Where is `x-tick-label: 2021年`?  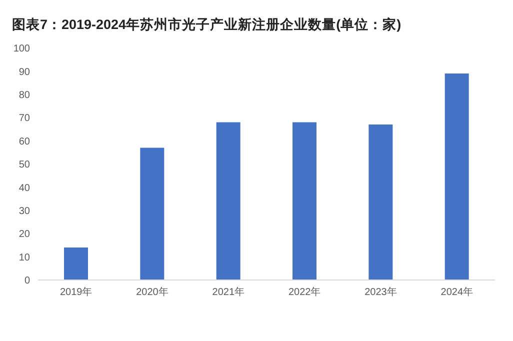
x-tick-label: 2021年 is located at coordinates (228, 292).